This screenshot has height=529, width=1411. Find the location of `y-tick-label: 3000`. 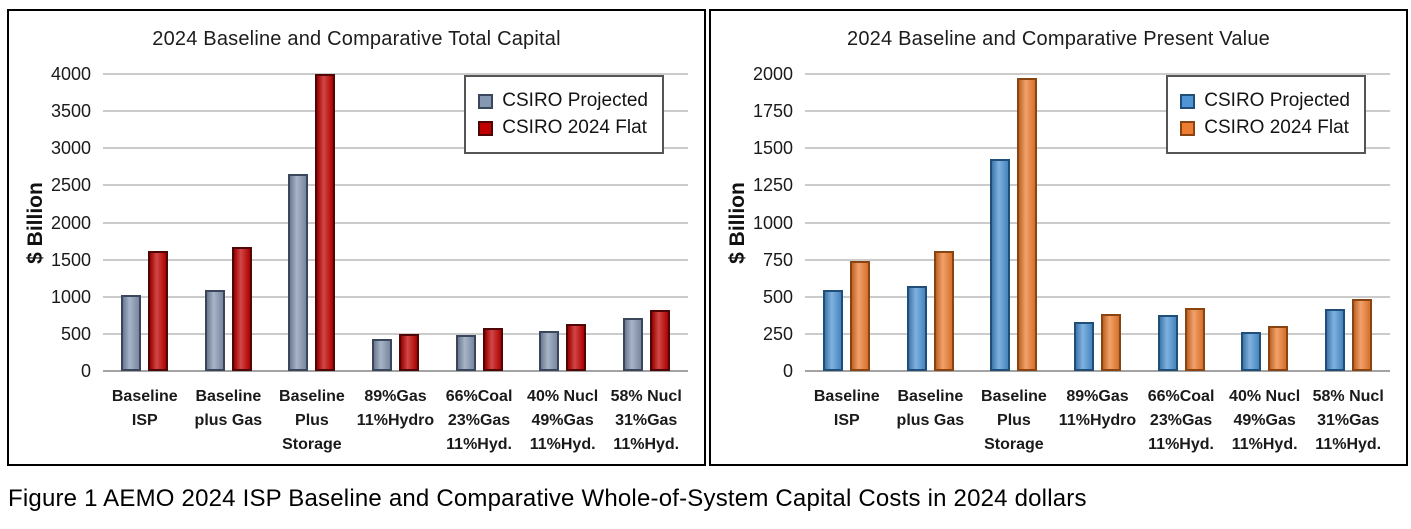

y-tick-label: 3000 is located at coordinates (70, 148).